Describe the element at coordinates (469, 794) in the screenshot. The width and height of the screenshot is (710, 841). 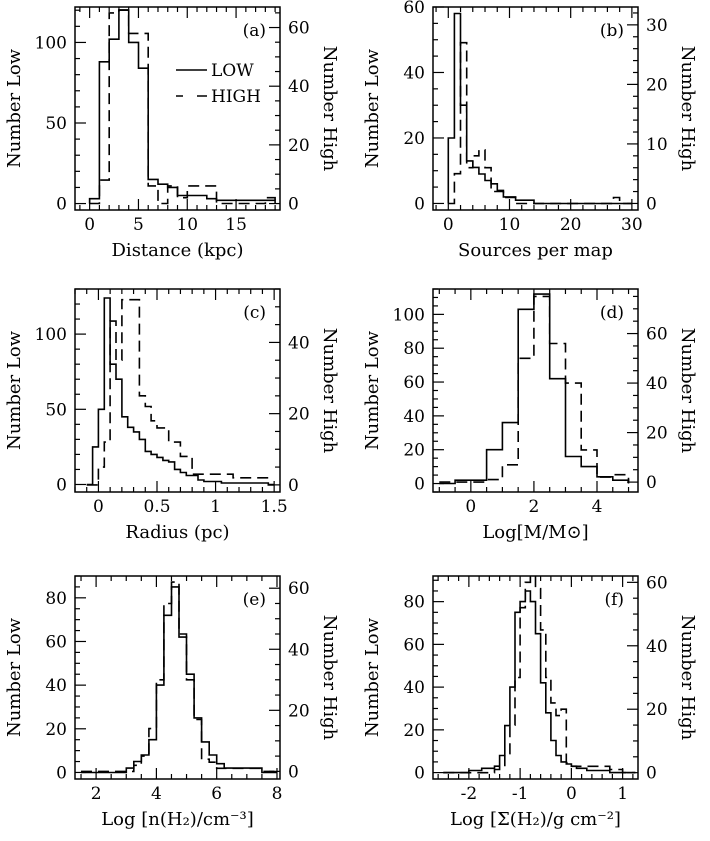
I see `x-tick-label: -2` at that location.